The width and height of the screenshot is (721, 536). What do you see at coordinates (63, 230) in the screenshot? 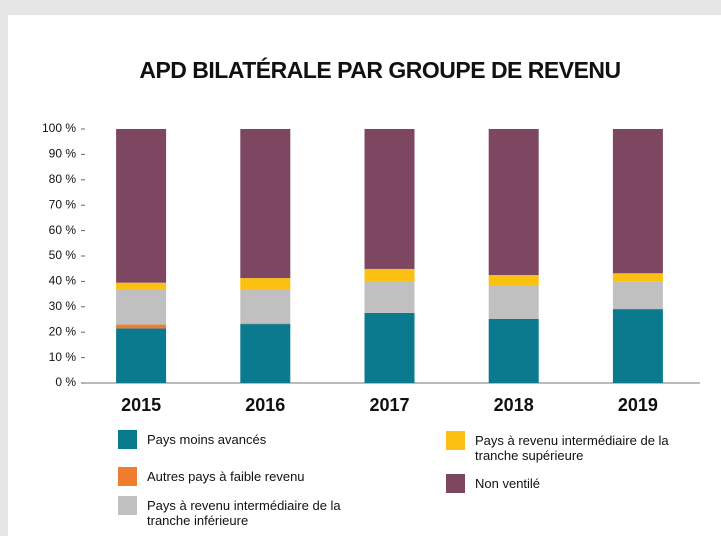
I see `y-tick-label: 60 %` at bounding box center [63, 230].